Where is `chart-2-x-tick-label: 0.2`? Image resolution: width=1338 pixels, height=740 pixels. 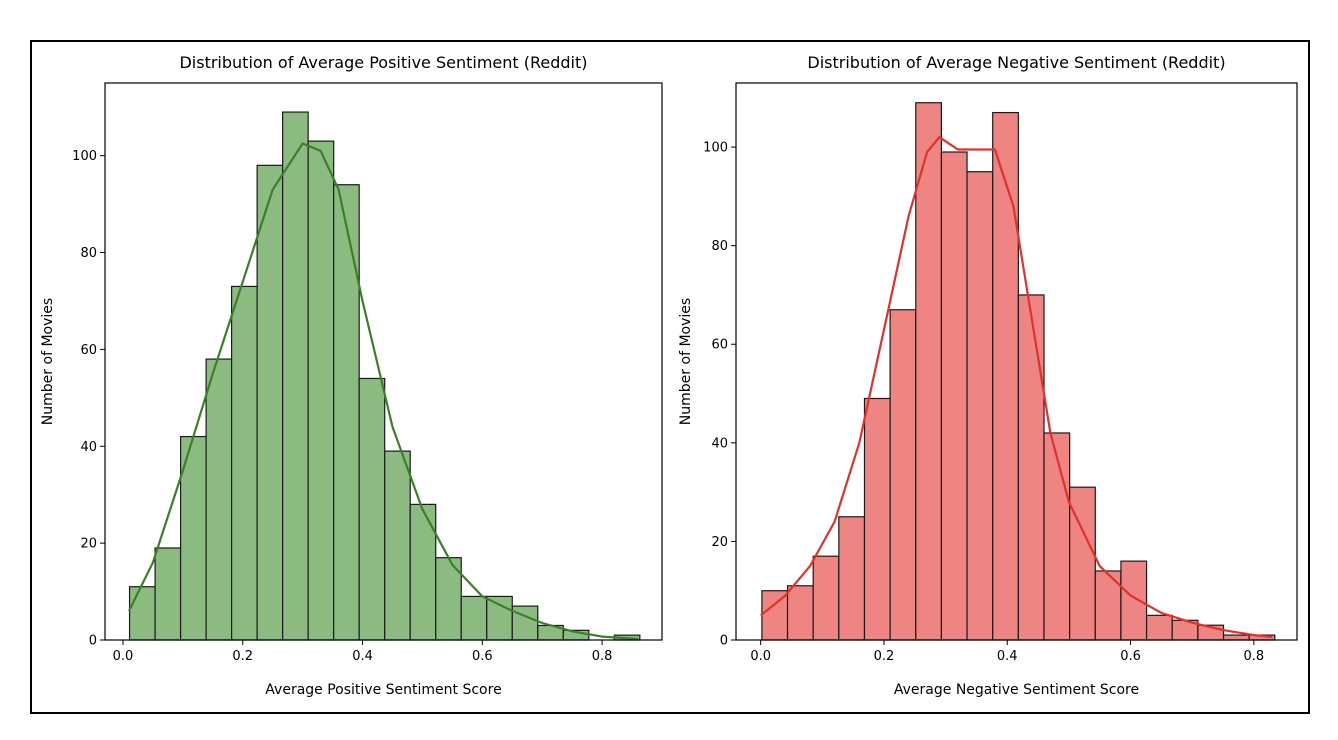 chart-2-x-tick-label: 0.2 is located at coordinates (884, 656).